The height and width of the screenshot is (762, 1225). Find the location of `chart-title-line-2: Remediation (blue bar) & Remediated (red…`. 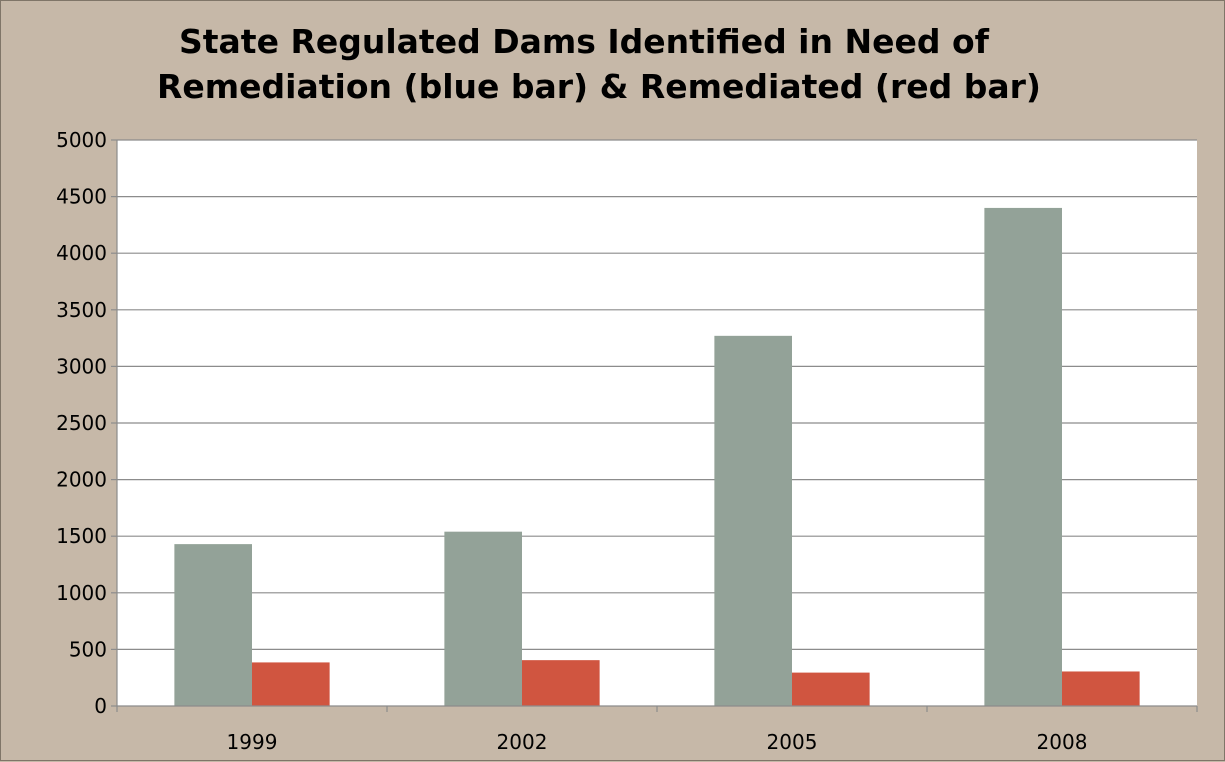

chart-title-line-2: Remediation (blue bar) & Remediated (red… is located at coordinates (599, 86).